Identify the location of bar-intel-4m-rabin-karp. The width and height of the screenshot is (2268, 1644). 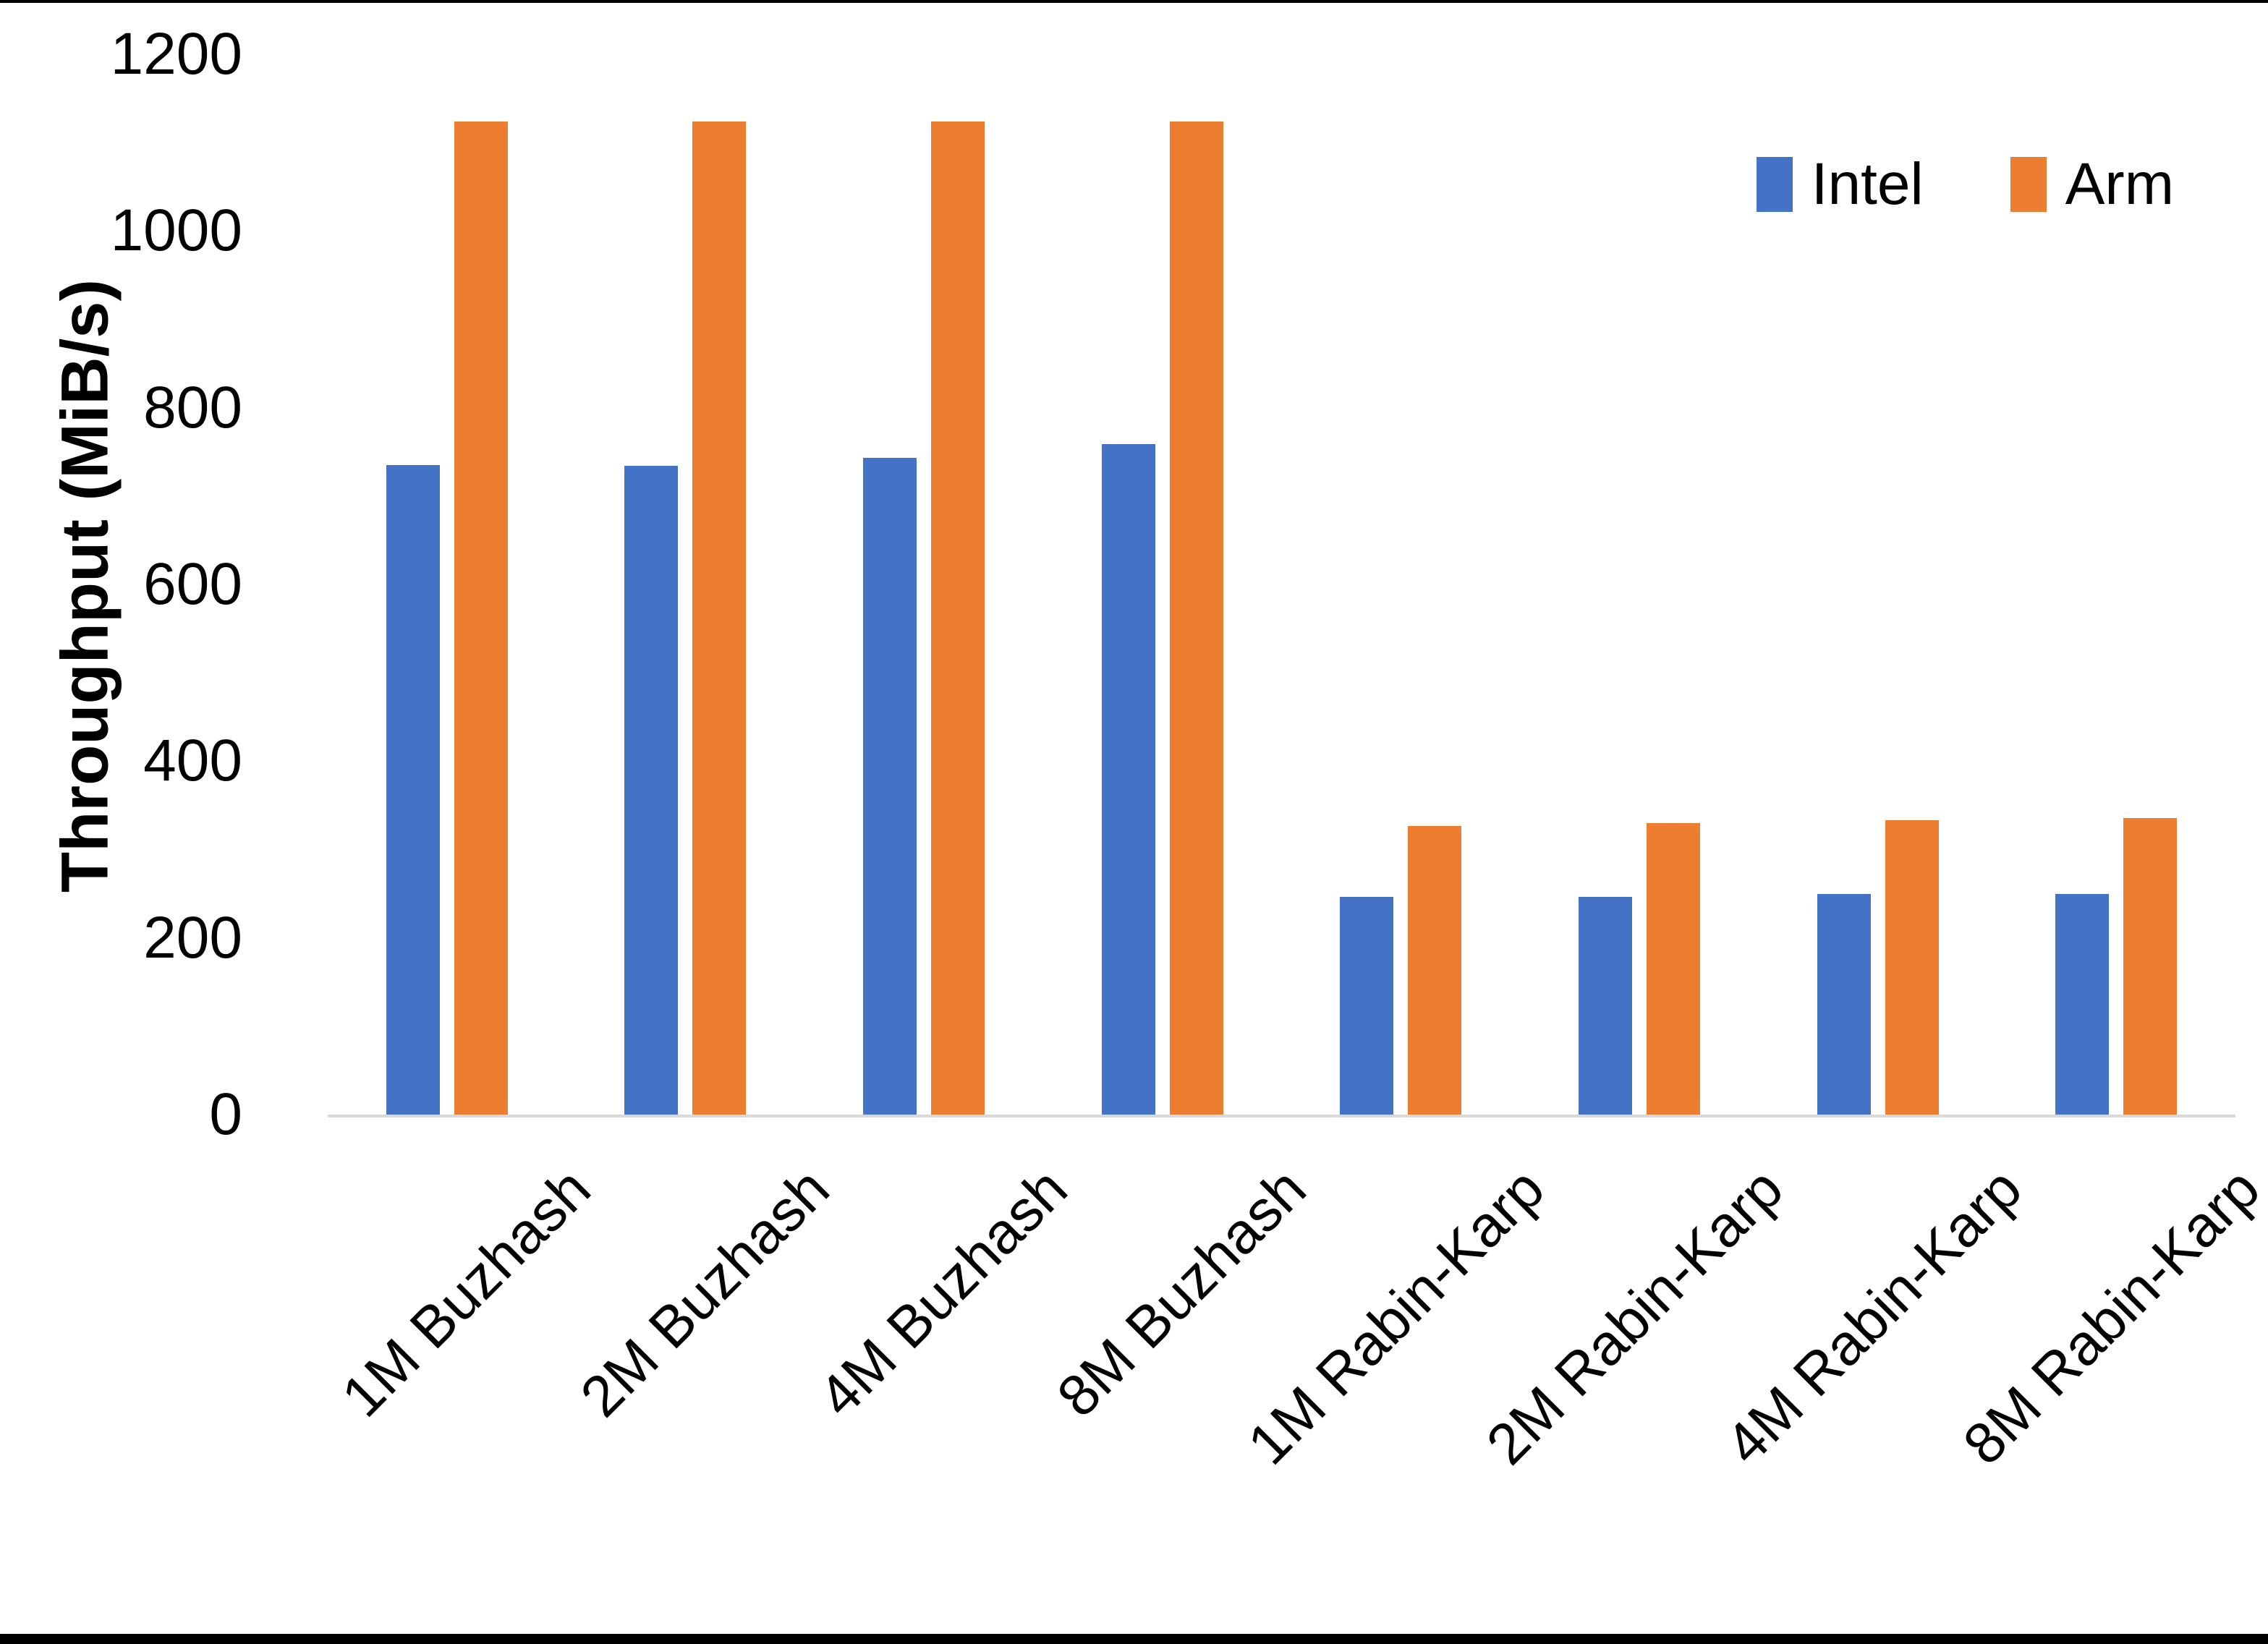
(1844, 1004).